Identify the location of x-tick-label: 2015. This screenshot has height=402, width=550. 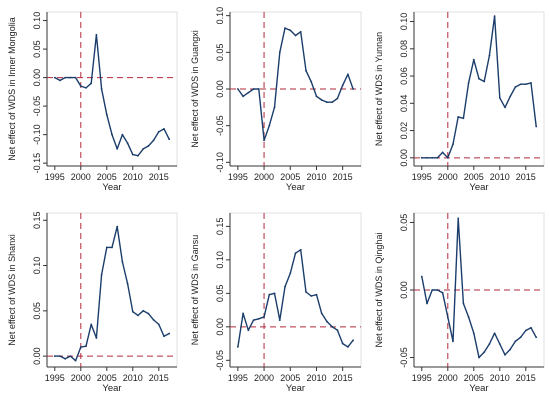
(343, 378).